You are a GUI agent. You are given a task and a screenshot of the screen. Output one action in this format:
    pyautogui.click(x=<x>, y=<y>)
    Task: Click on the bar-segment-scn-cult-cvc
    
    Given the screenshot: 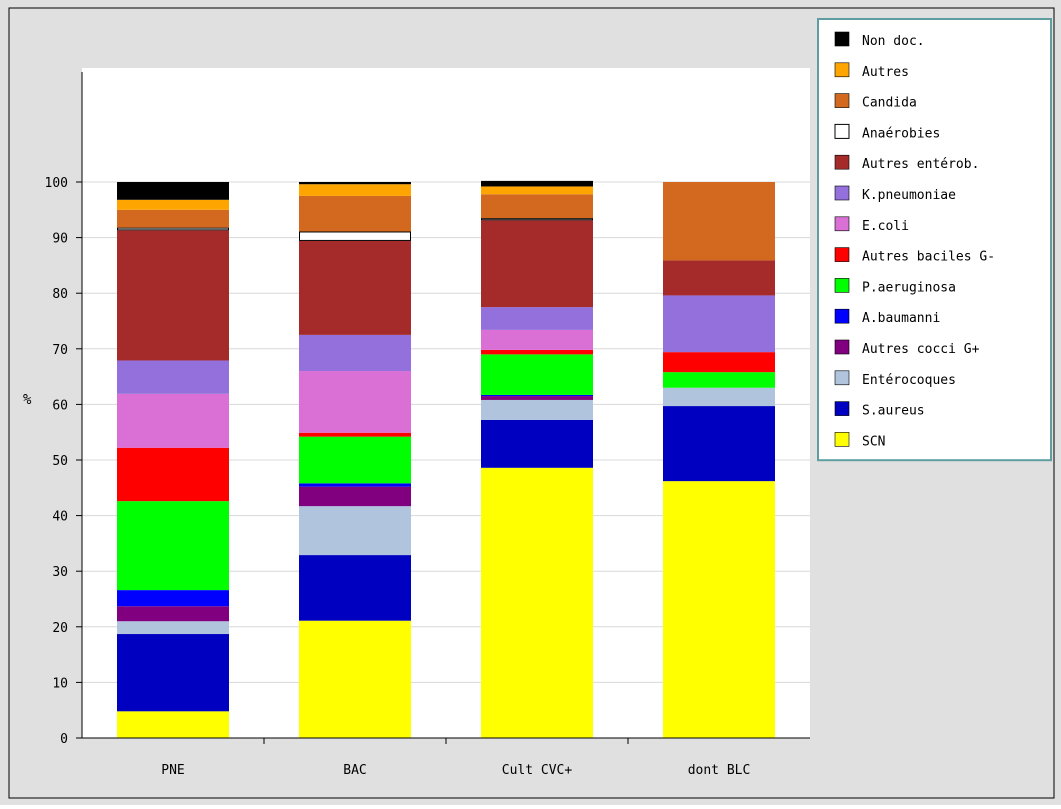 What is the action you would take?
    pyautogui.click(x=537, y=602)
    